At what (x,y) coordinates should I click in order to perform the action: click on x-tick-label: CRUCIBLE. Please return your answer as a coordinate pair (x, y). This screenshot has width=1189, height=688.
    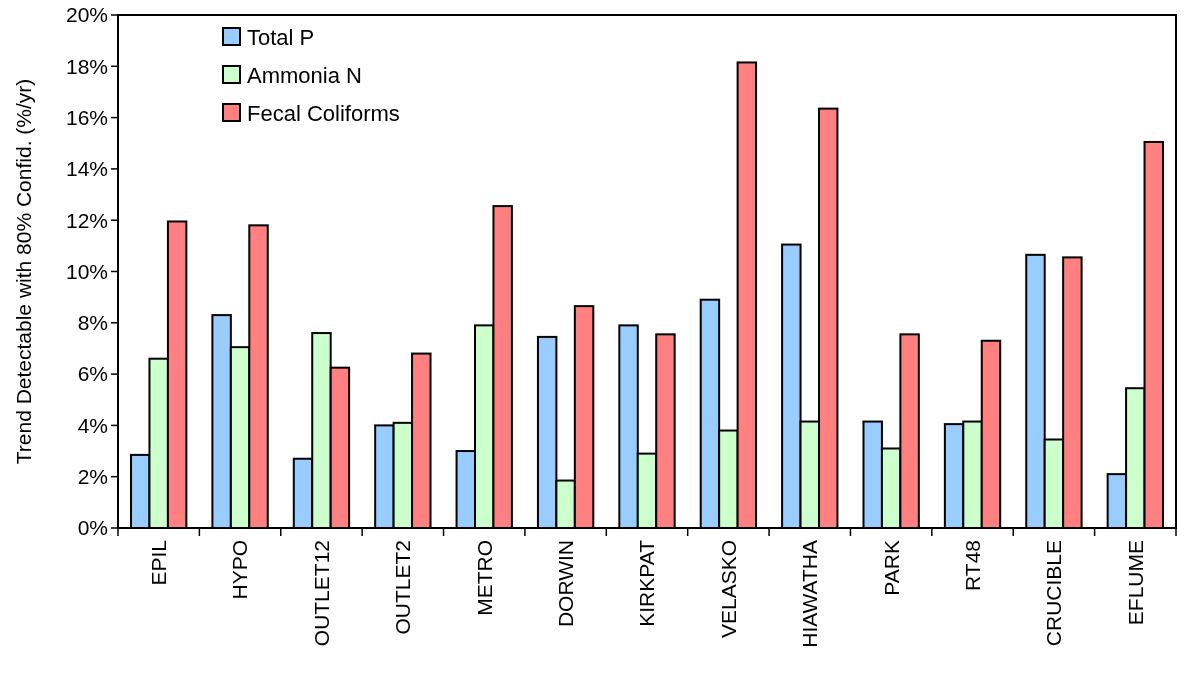
    Looking at the image, I should click on (1054, 593).